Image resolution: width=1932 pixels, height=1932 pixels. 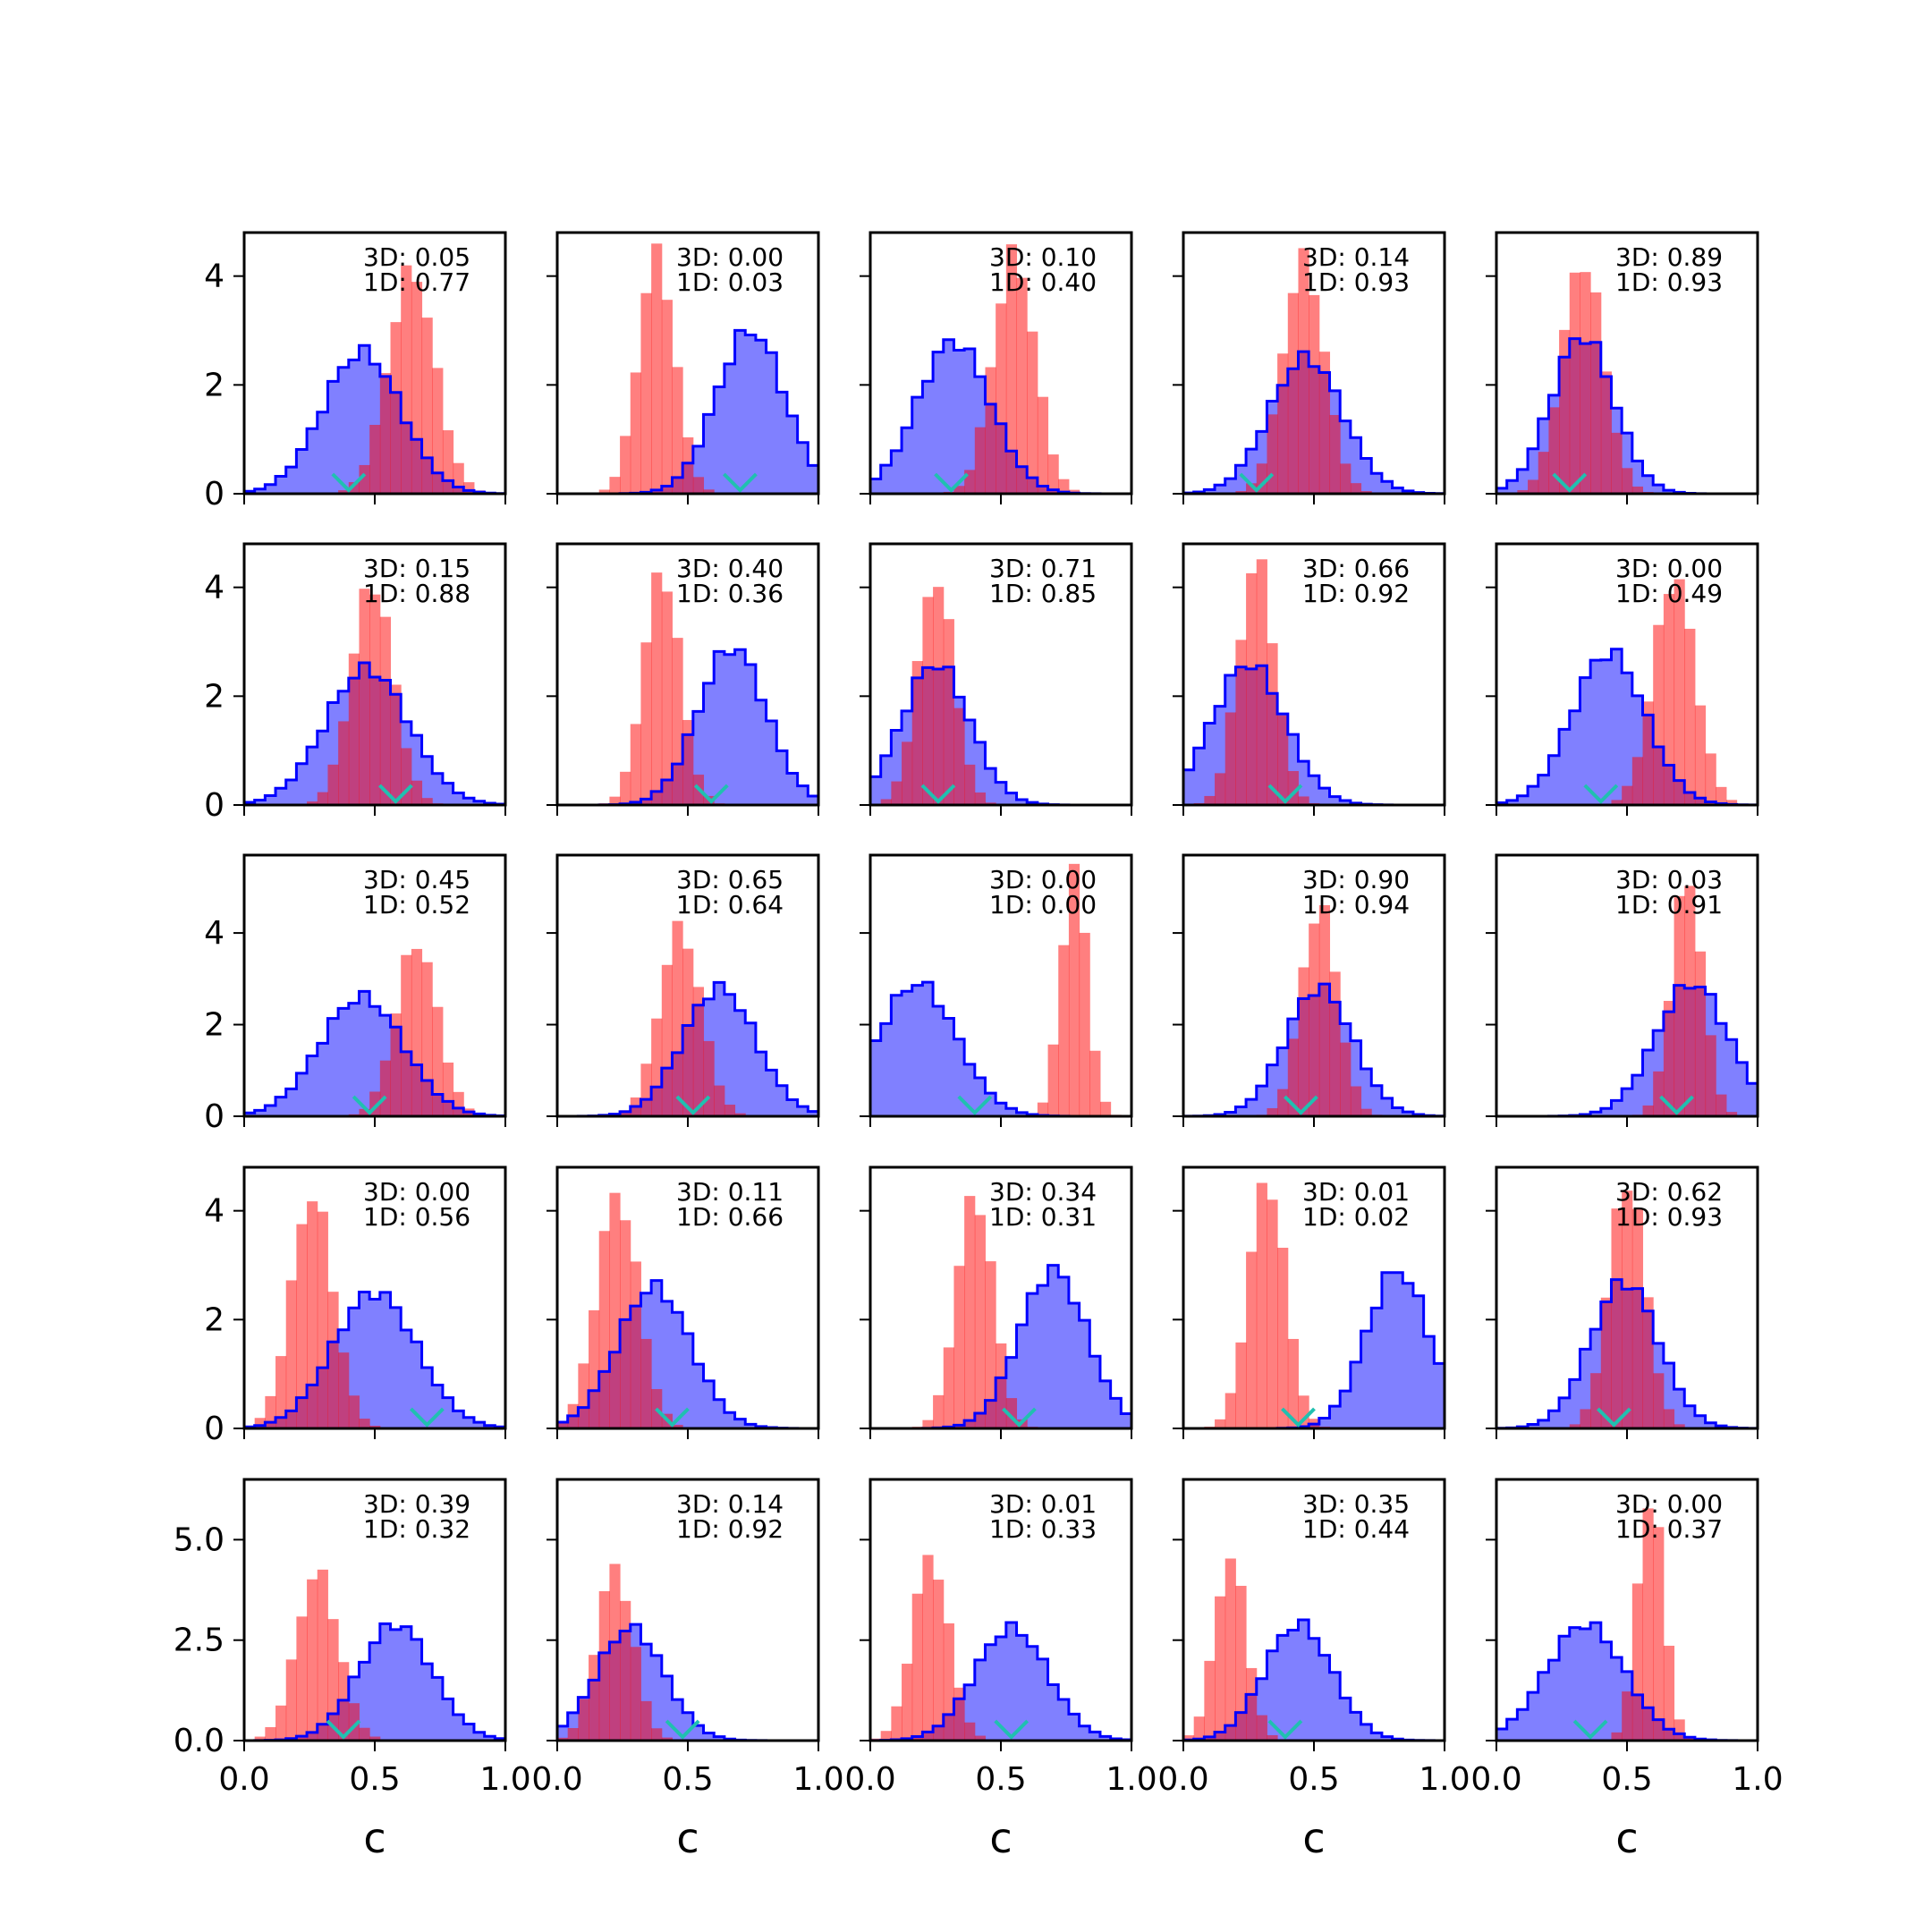 What do you see at coordinates (730, 904) in the screenshot?
I see `annotation-1d: 1D: 0.64` at bounding box center [730, 904].